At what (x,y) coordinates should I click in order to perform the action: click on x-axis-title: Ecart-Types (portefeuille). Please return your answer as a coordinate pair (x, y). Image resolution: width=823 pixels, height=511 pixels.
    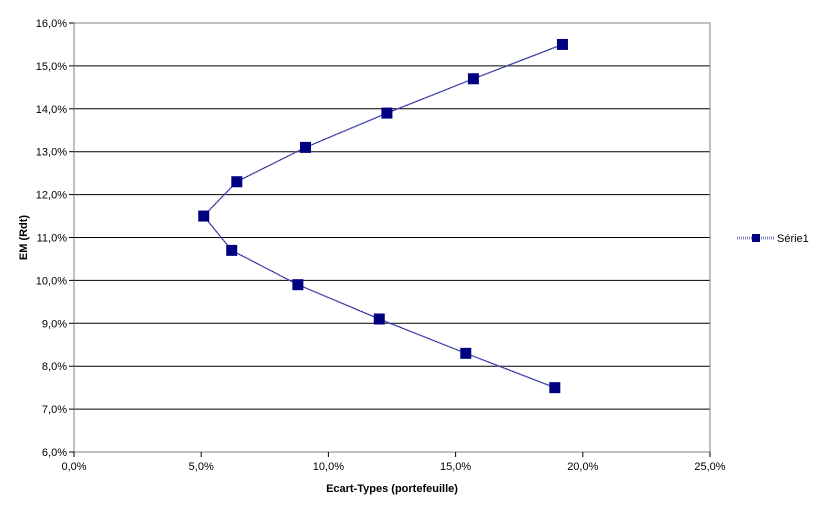
    Looking at the image, I should click on (392, 489).